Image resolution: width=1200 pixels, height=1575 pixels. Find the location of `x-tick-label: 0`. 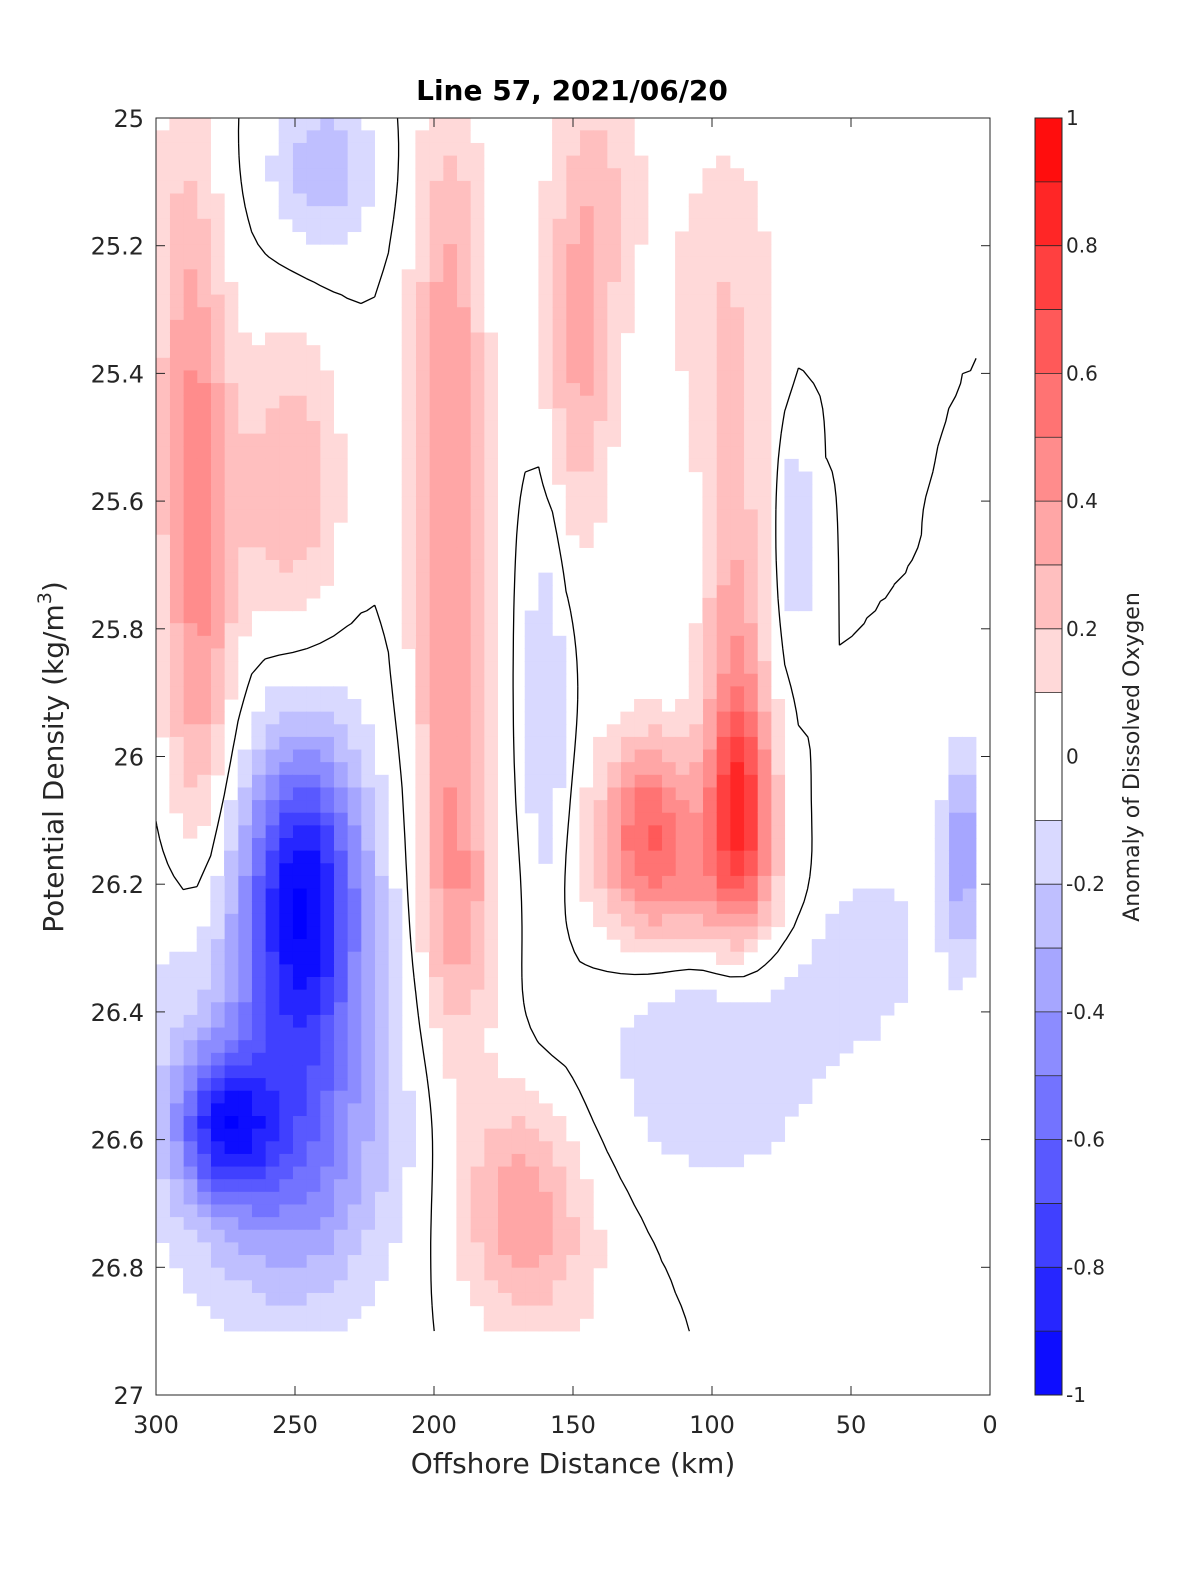

x-tick-label: 0 is located at coordinates (989, 1425).